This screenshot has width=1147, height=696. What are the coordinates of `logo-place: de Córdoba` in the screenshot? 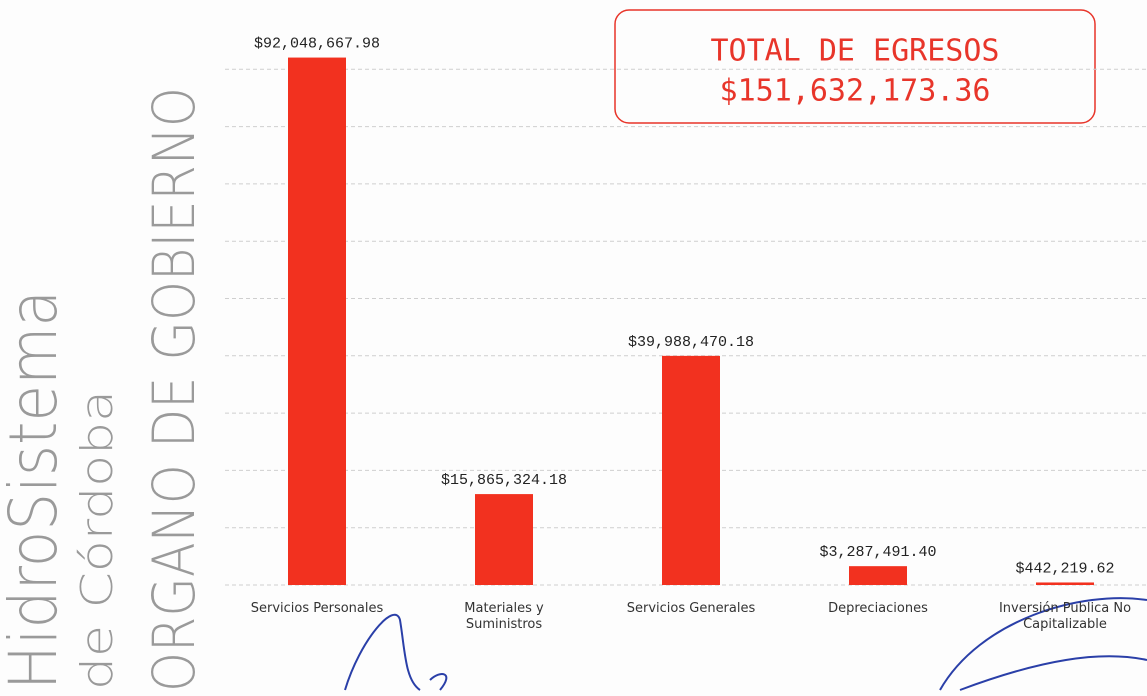 It's located at (97, 540).